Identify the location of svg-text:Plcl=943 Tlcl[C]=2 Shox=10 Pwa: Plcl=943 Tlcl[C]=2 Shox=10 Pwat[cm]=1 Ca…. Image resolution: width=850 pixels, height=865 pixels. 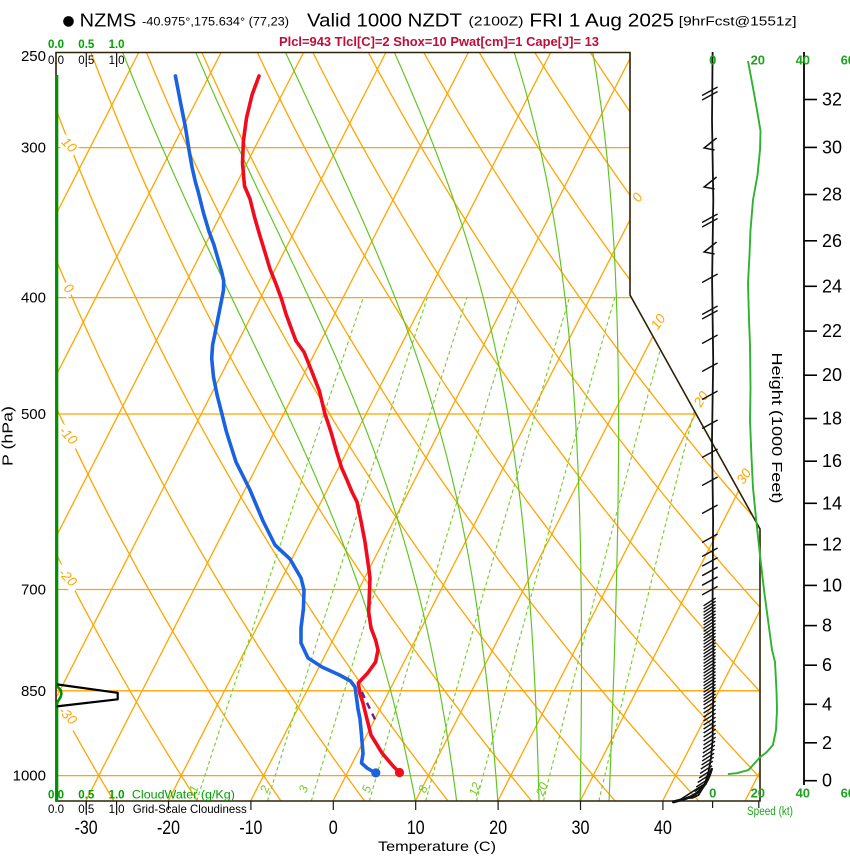
(439, 41).